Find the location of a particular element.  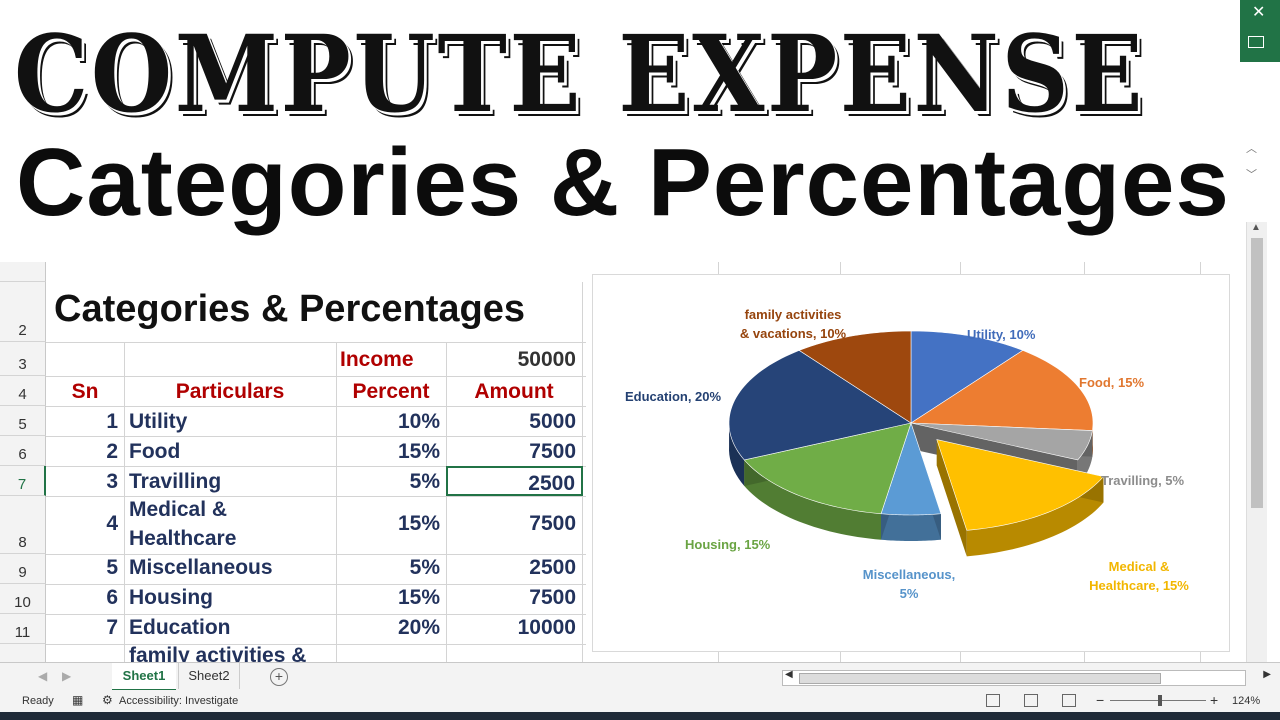

pie-wall-medical is located at coordinates (1035, 516).